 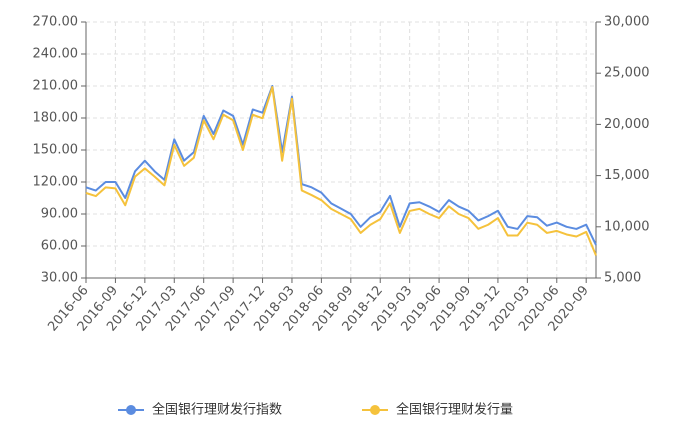 What do you see at coordinates (56, 54) in the screenshot?
I see `y-tick-label: 240.00` at bounding box center [56, 54].